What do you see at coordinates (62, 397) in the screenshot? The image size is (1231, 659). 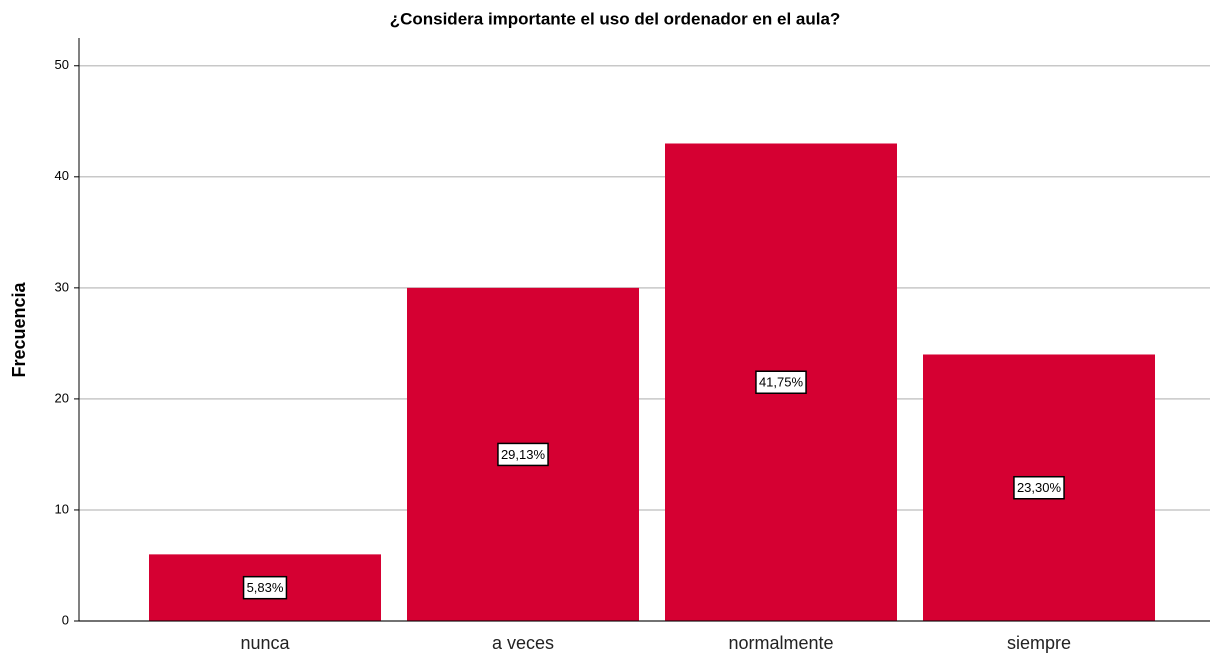 I see `y-tick-label: 20` at bounding box center [62, 397].